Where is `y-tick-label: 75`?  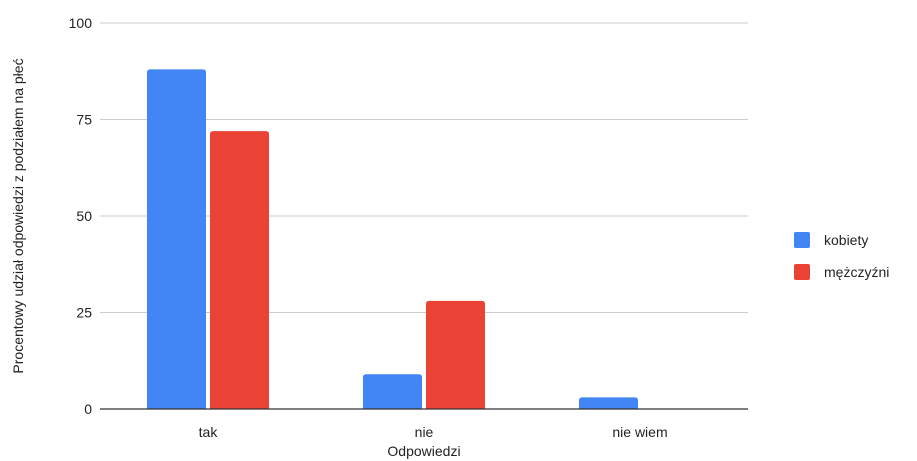
y-tick-label: 75 is located at coordinates (84, 120).